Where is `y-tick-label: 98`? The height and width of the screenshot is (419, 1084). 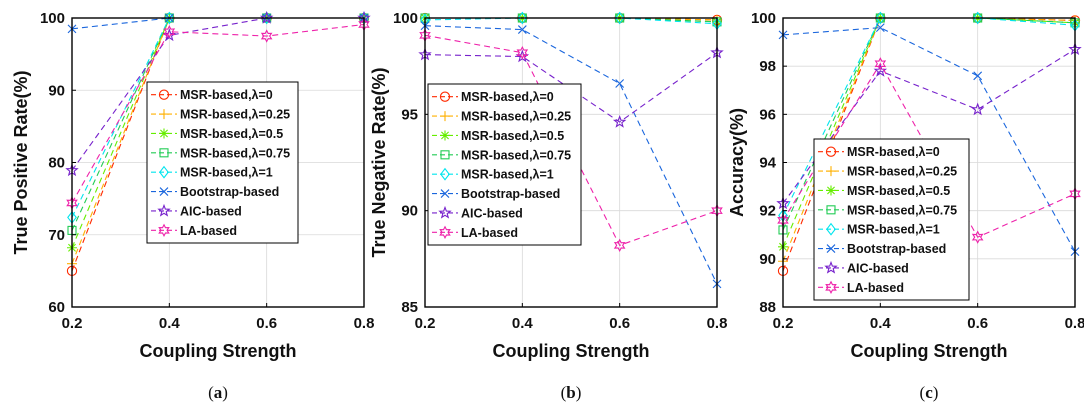 y-tick-label: 98 is located at coordinates (767, 66).